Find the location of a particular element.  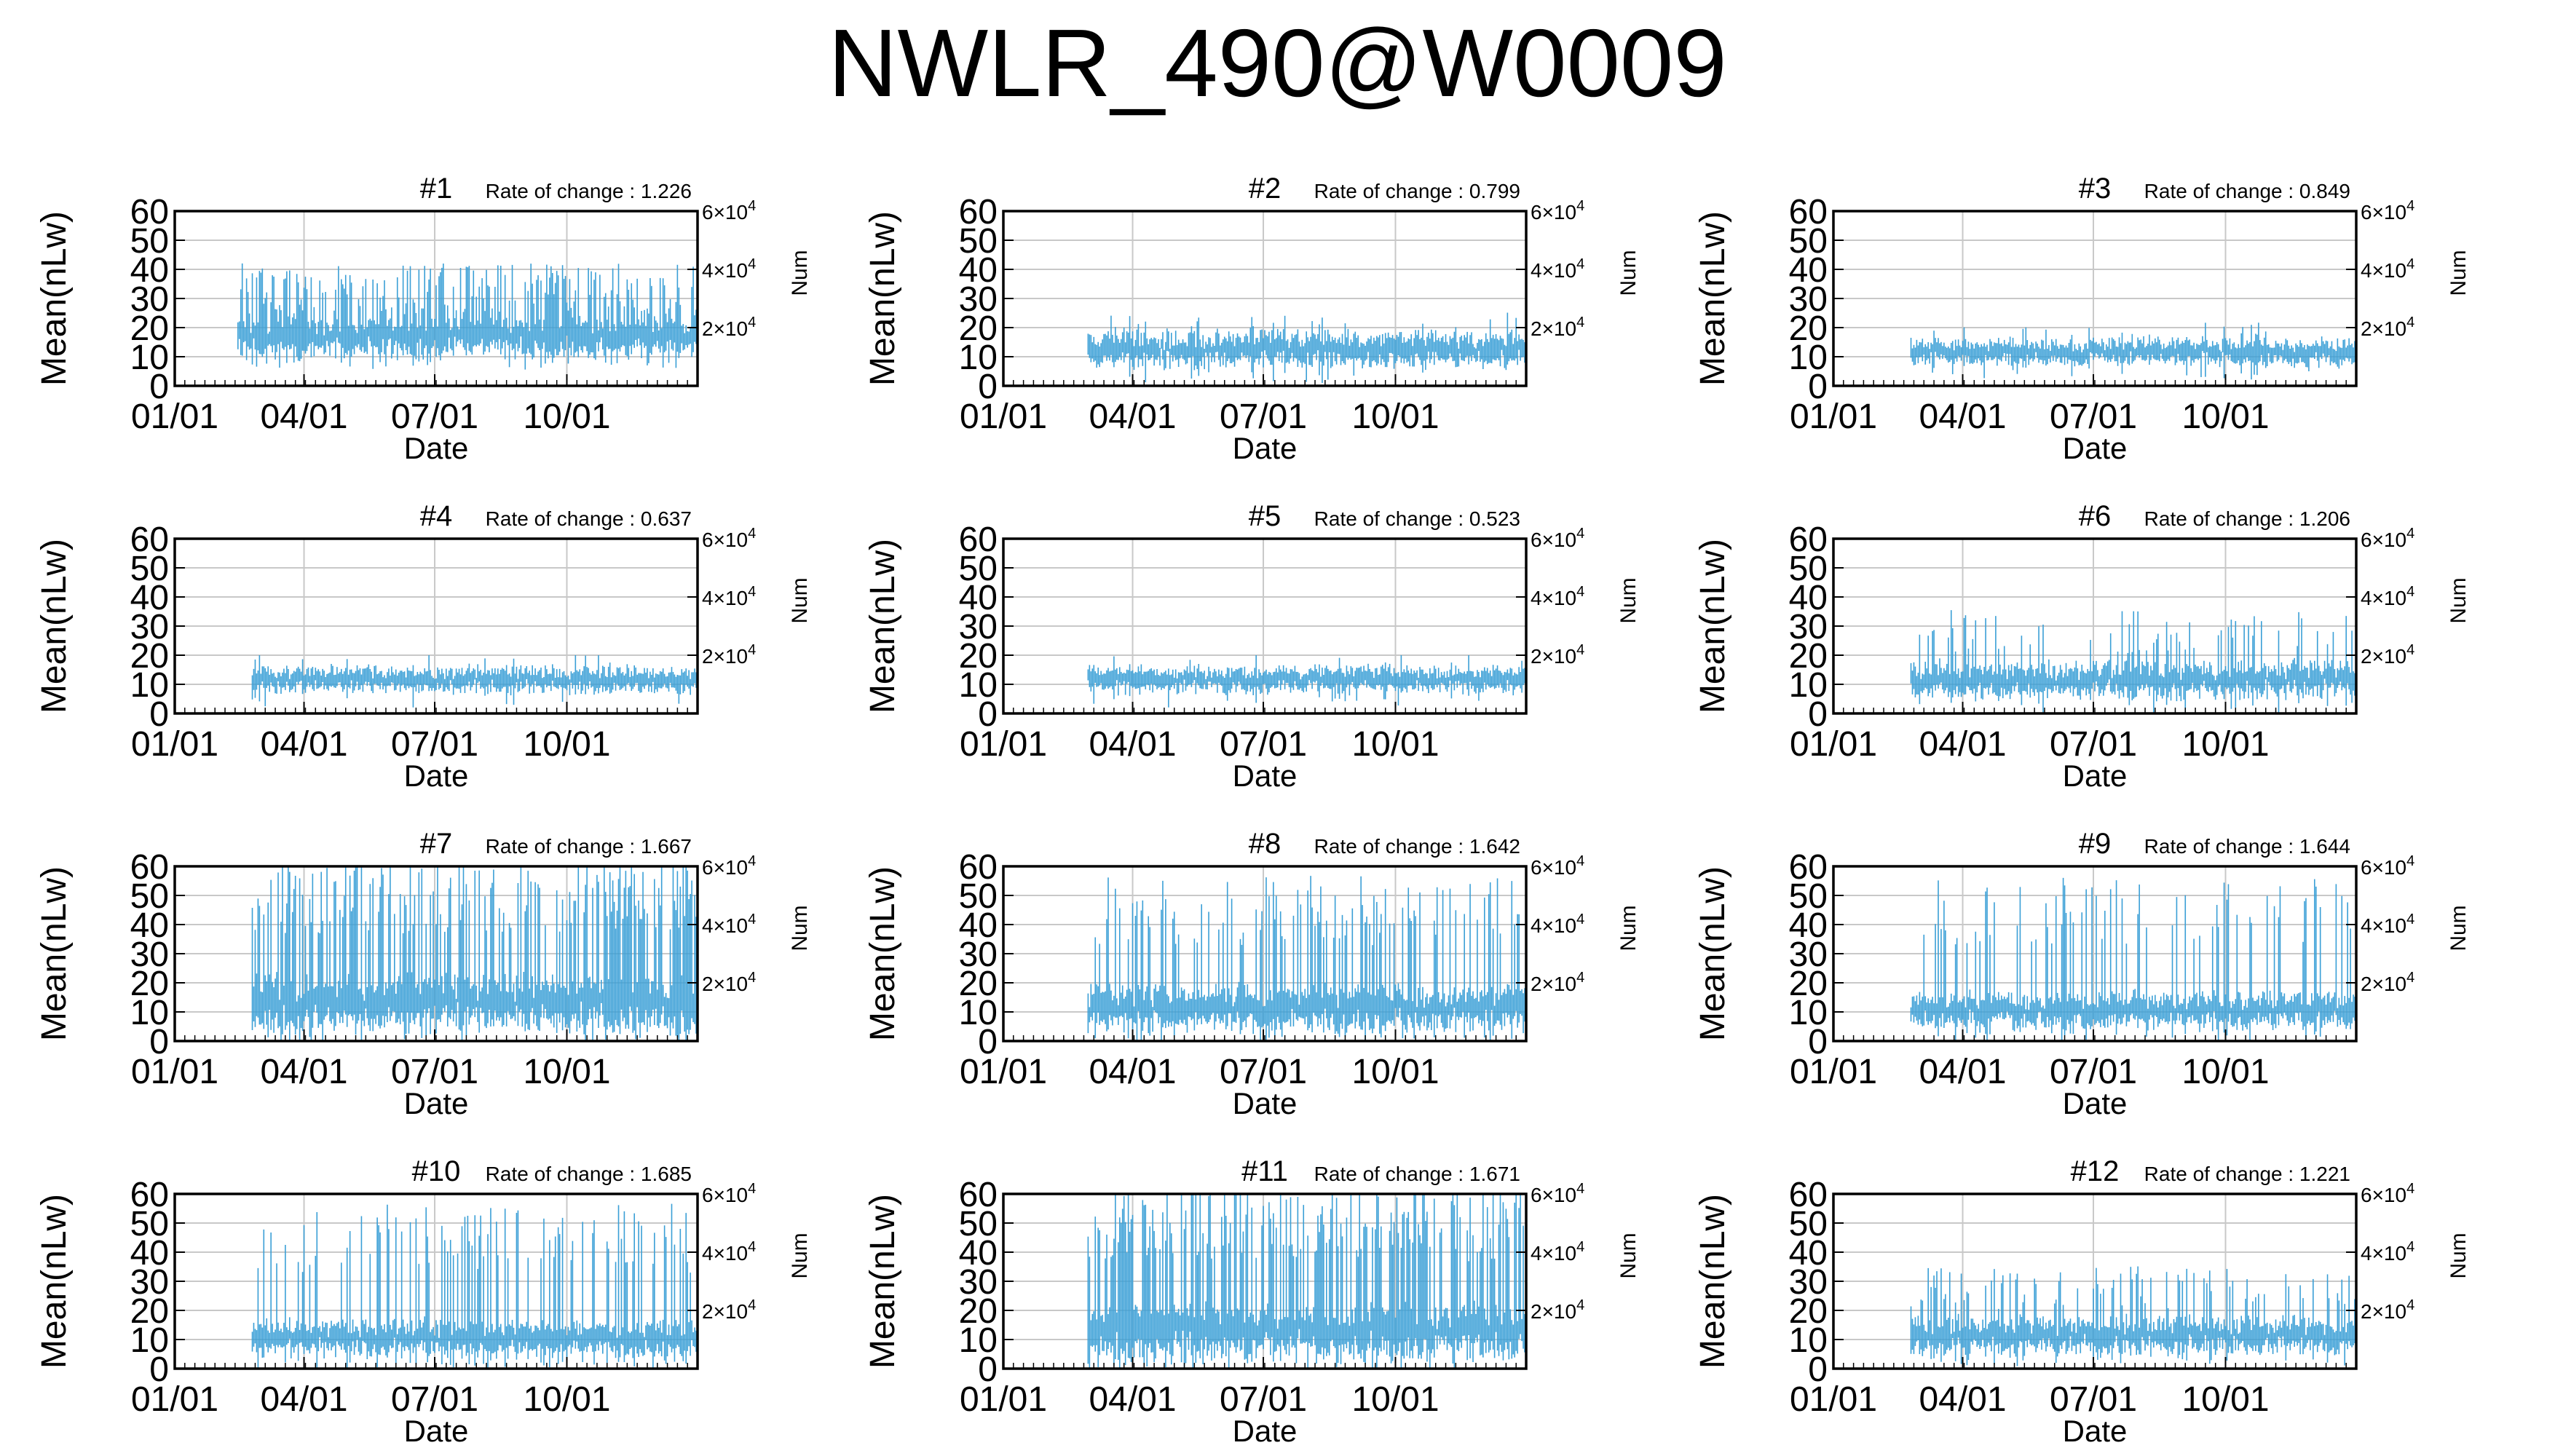

rate-of-change: Rate of change : 1.667 is located at coordinates (589, 846).